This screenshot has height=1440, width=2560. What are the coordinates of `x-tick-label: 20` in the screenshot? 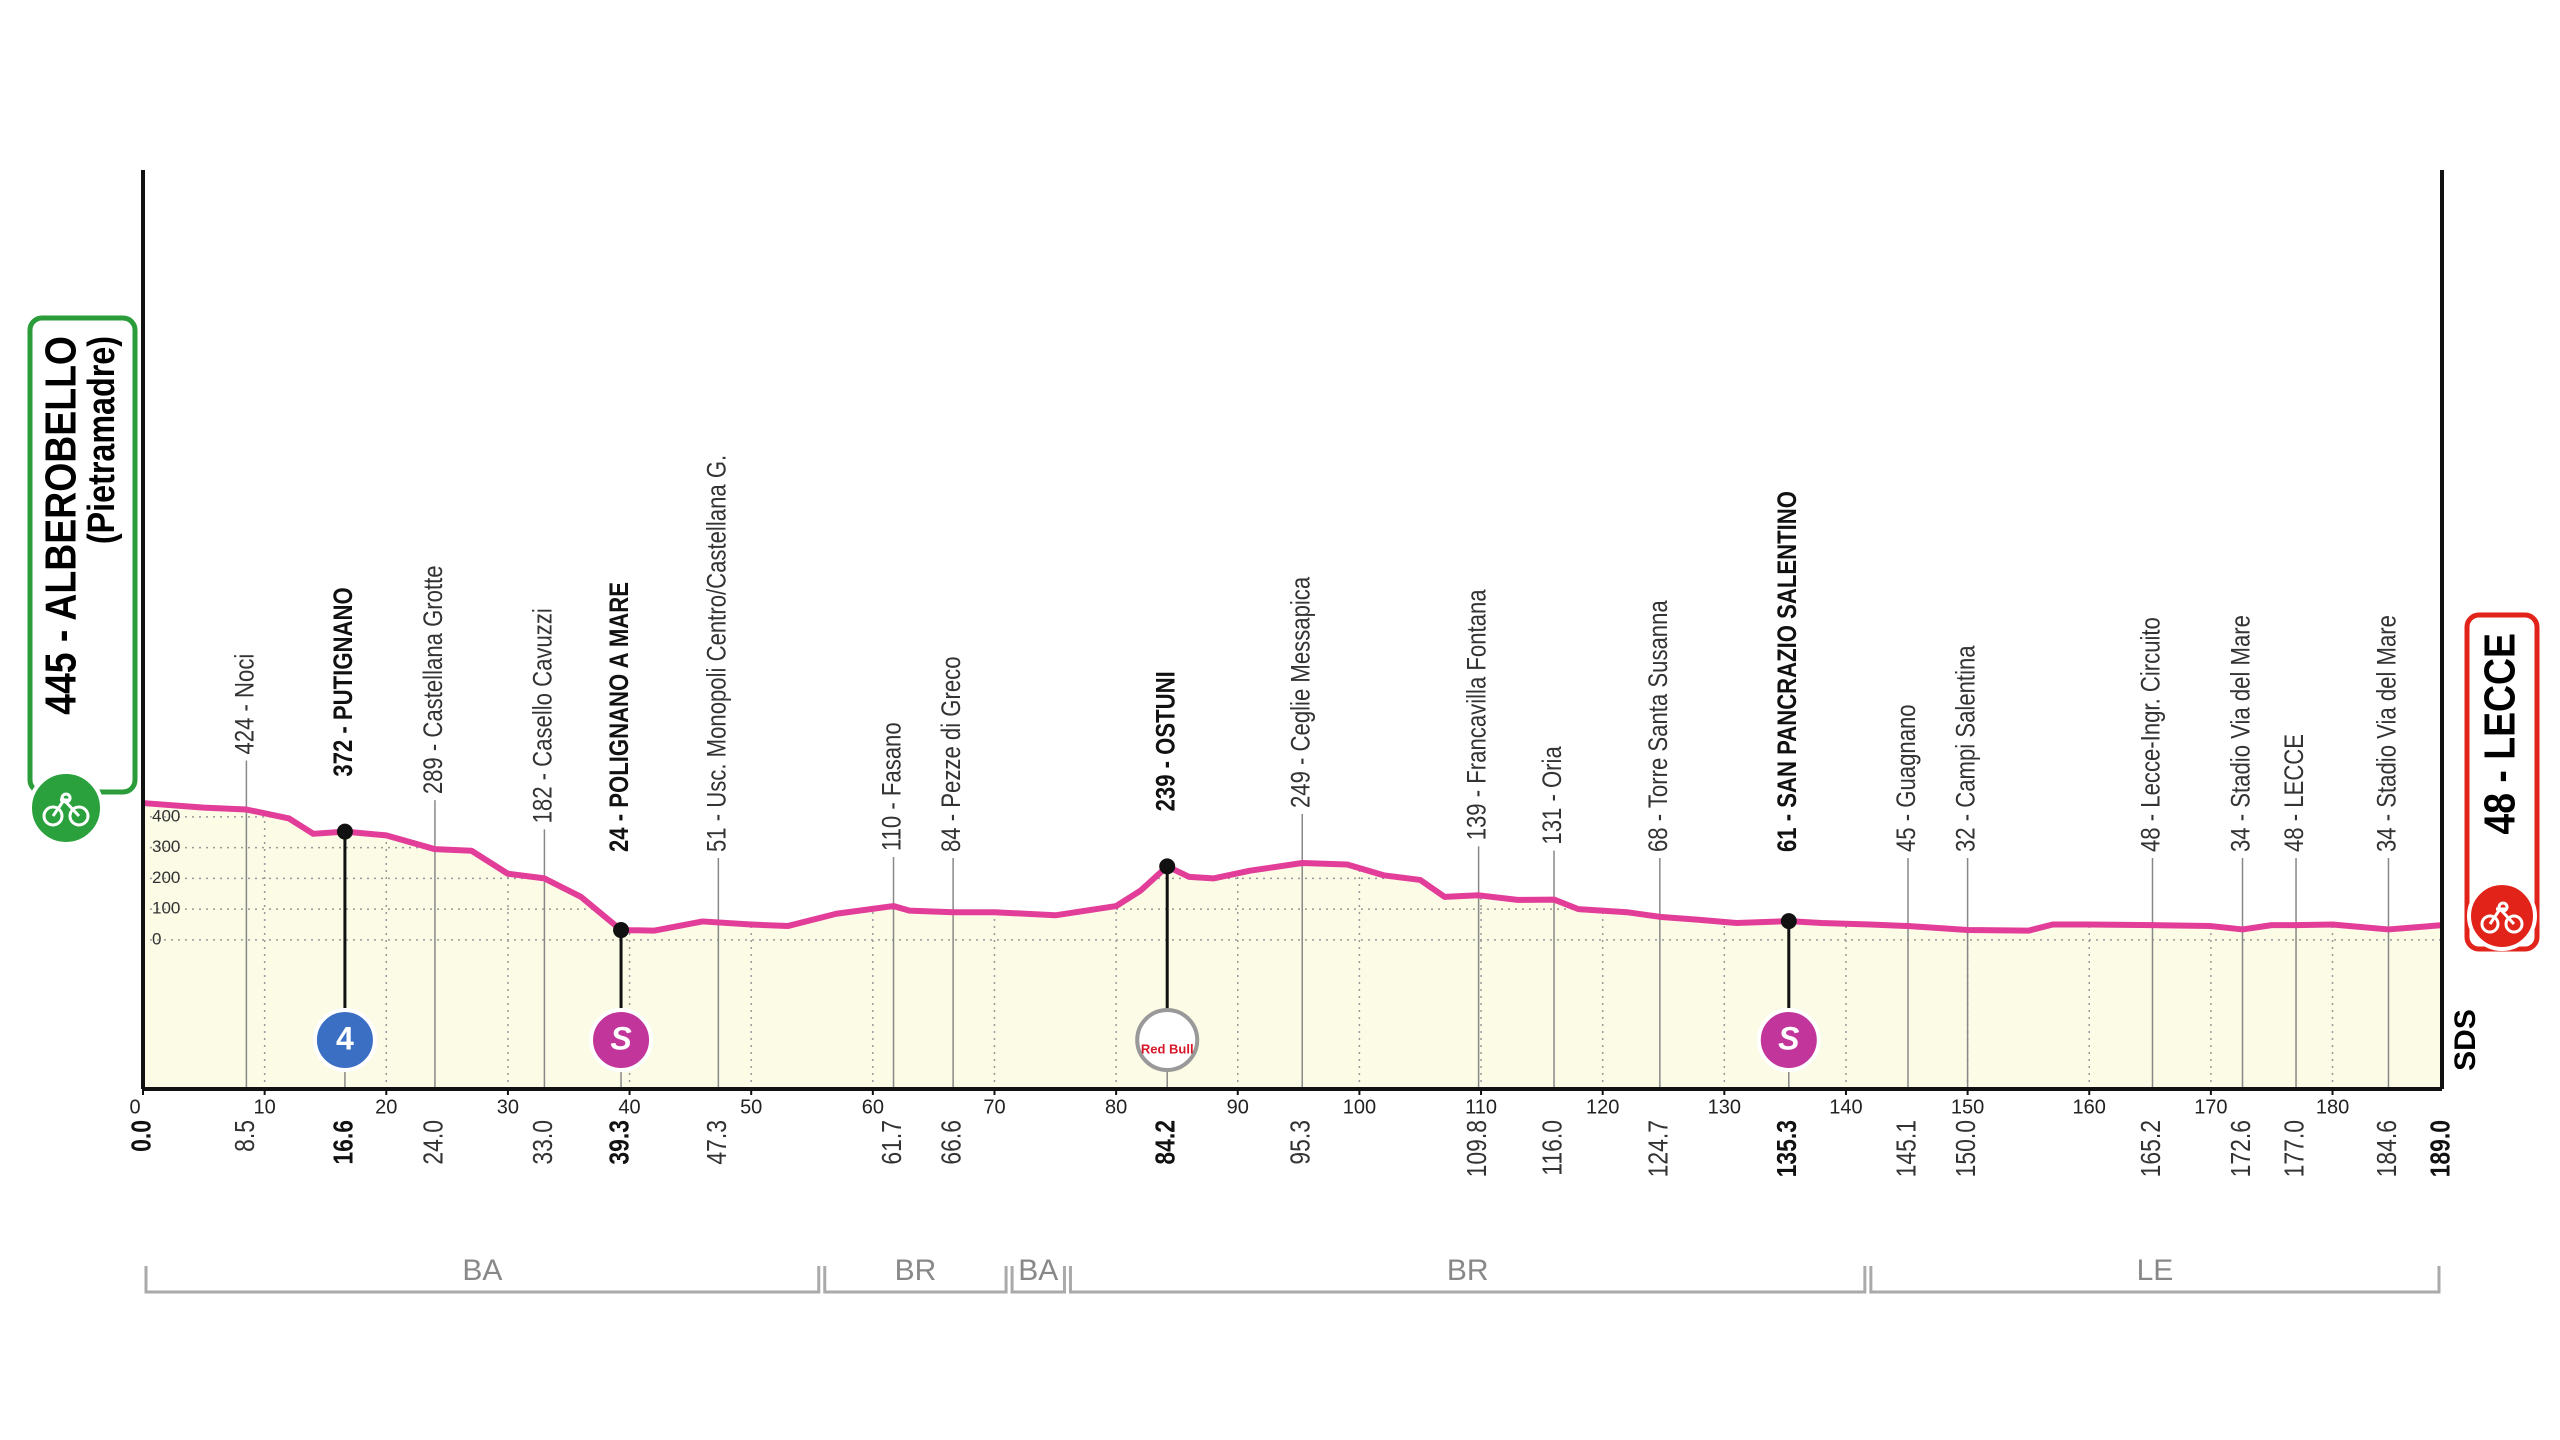 It's located at (386, 1107).